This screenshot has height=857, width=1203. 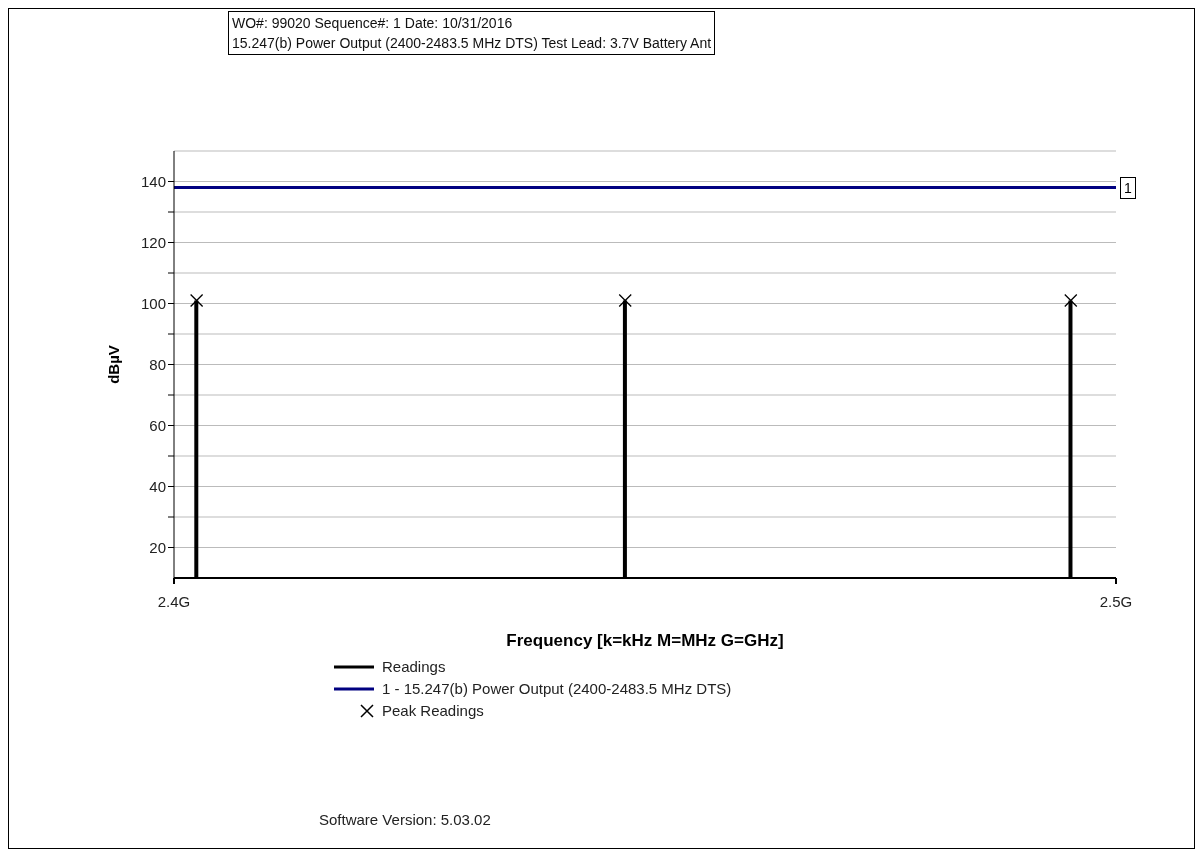 What do you see at coordinates (157, 486) in the screenshot?
I see `y-tick-label: 40` at bounding box center [157, 486].